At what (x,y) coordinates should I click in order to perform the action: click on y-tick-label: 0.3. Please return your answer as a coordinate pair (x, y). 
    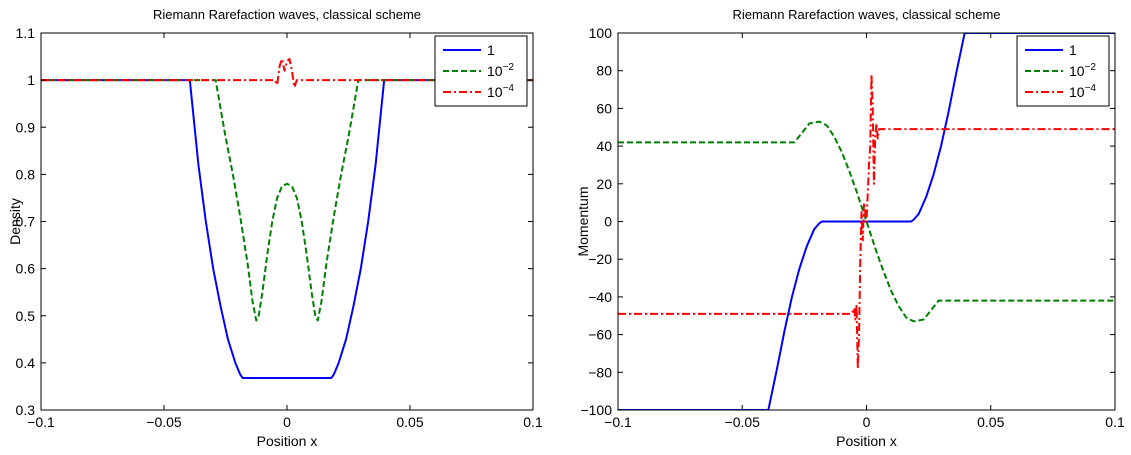
    Looking at the image, I should click on (26, 410).